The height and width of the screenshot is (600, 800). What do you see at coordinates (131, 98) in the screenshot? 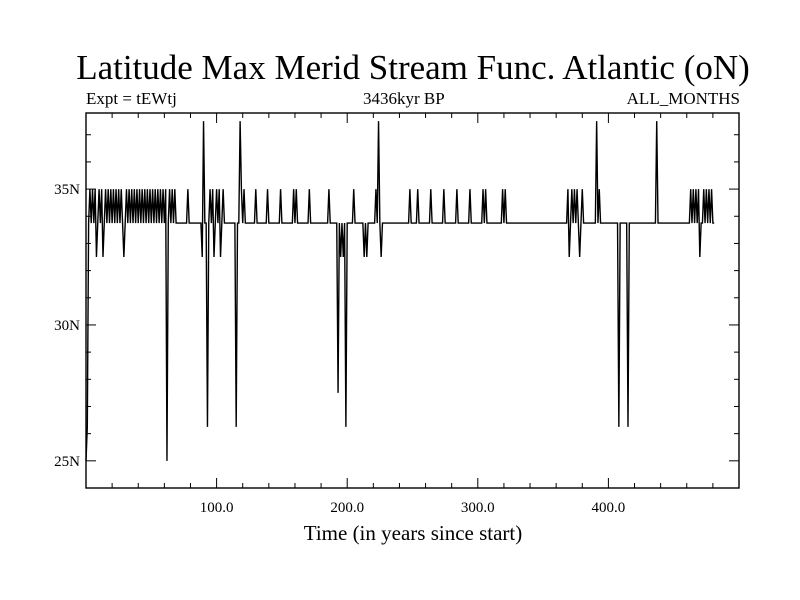
I see `experiment-label: Expt = tEWtj` at bounding box center [131, 98].